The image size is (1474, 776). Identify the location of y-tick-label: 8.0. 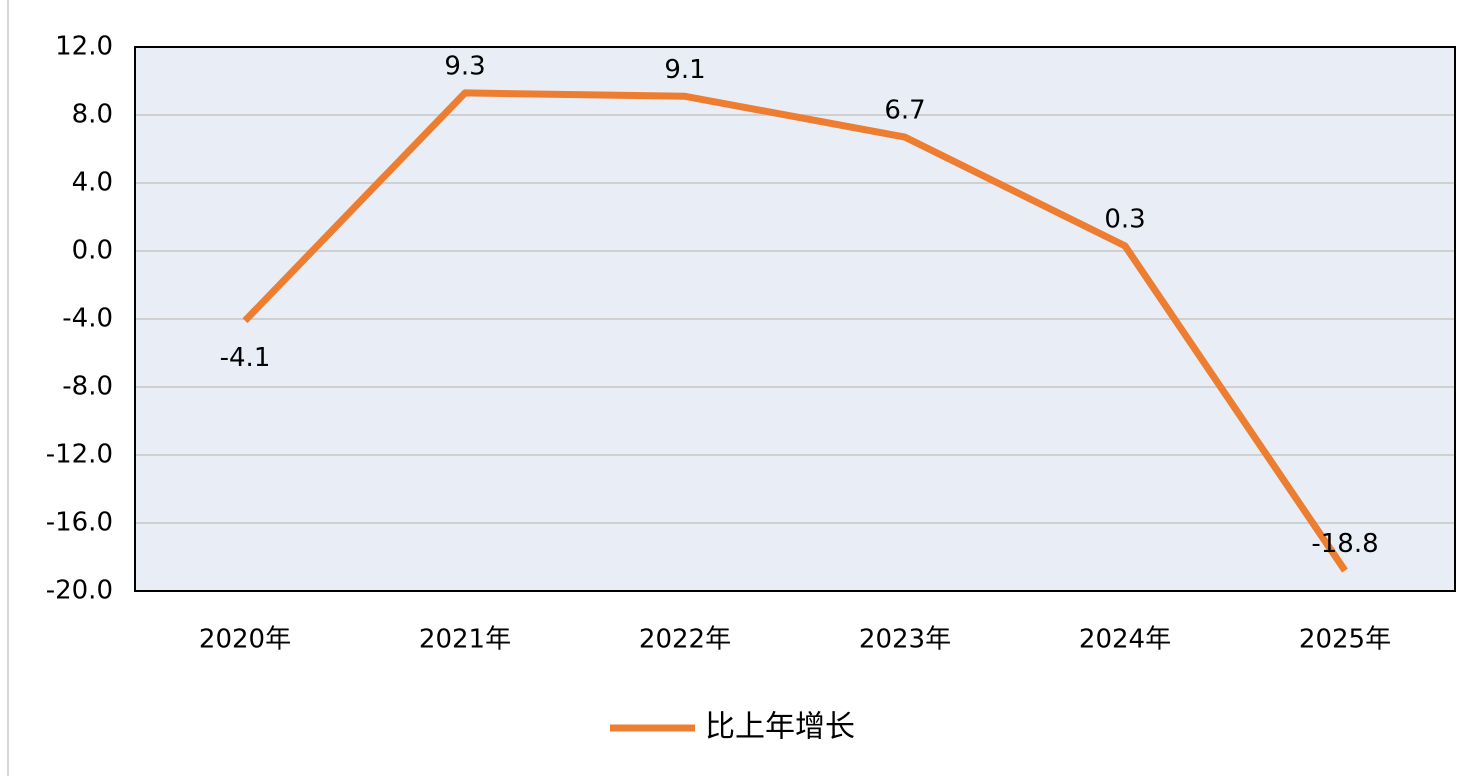
(92, 115).